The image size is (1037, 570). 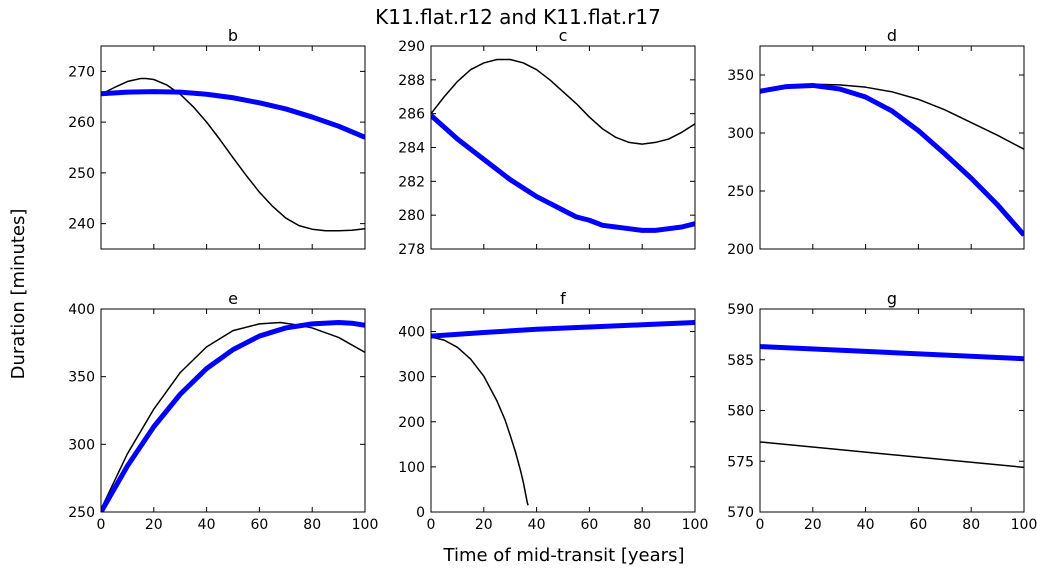 I want to click on figure-title: K11.flat.r12 and K11.flat.r17, so click(x=518, y=17).